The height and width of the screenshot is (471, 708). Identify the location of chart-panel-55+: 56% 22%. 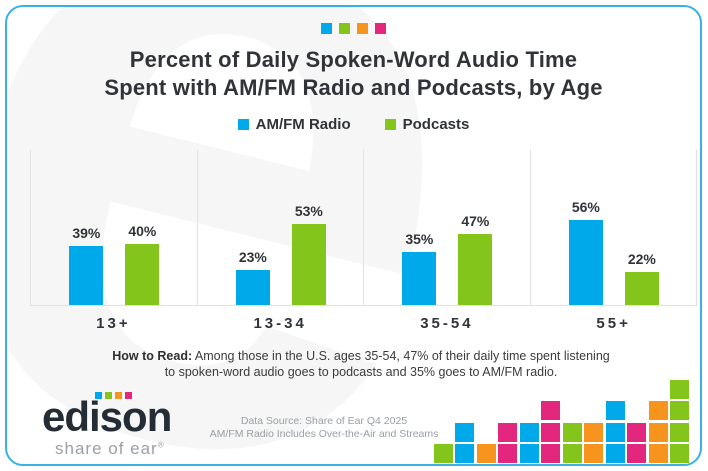
(613, 228).